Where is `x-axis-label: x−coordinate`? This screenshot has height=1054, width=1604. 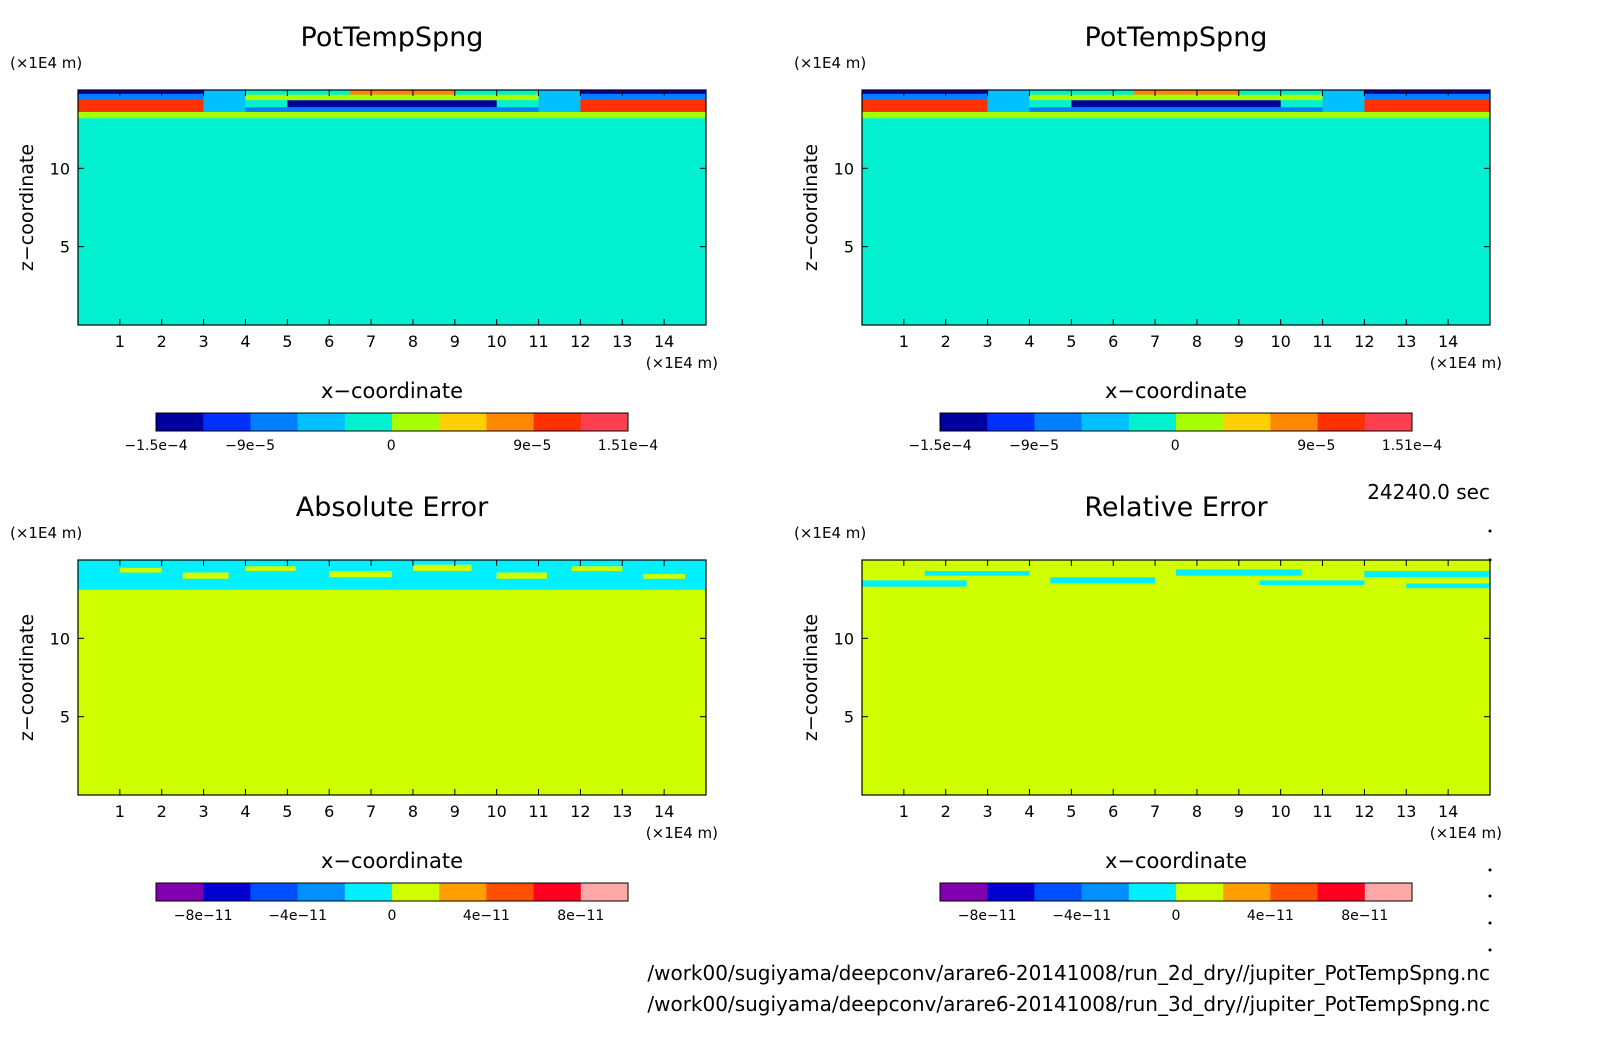 x-axis-label: x−coordinate is located at coordinates (1176, 861).